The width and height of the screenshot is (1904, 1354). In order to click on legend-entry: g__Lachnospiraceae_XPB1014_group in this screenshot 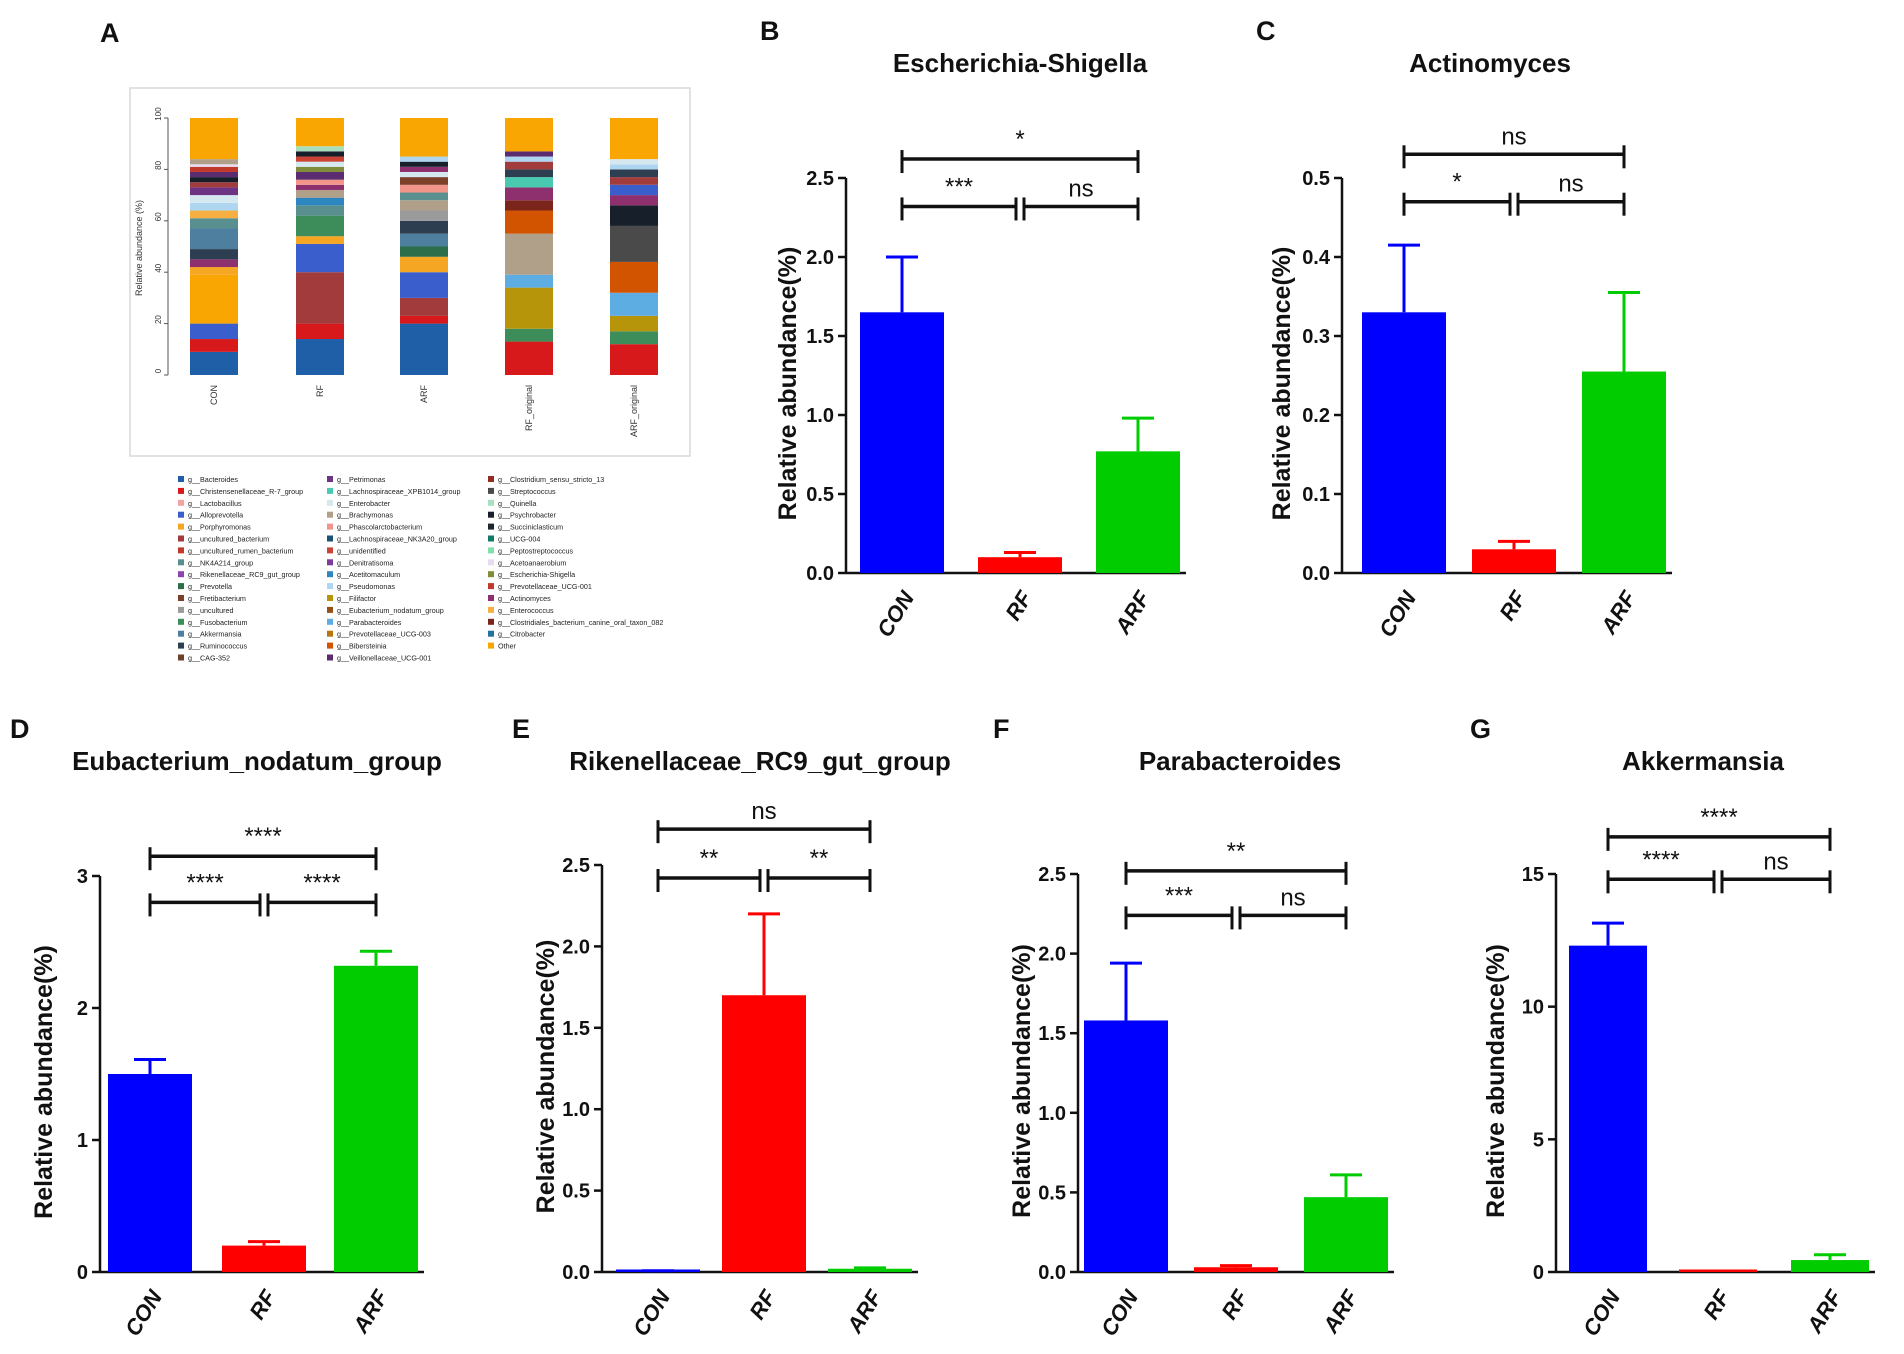, I will do `click(399, 491)`.